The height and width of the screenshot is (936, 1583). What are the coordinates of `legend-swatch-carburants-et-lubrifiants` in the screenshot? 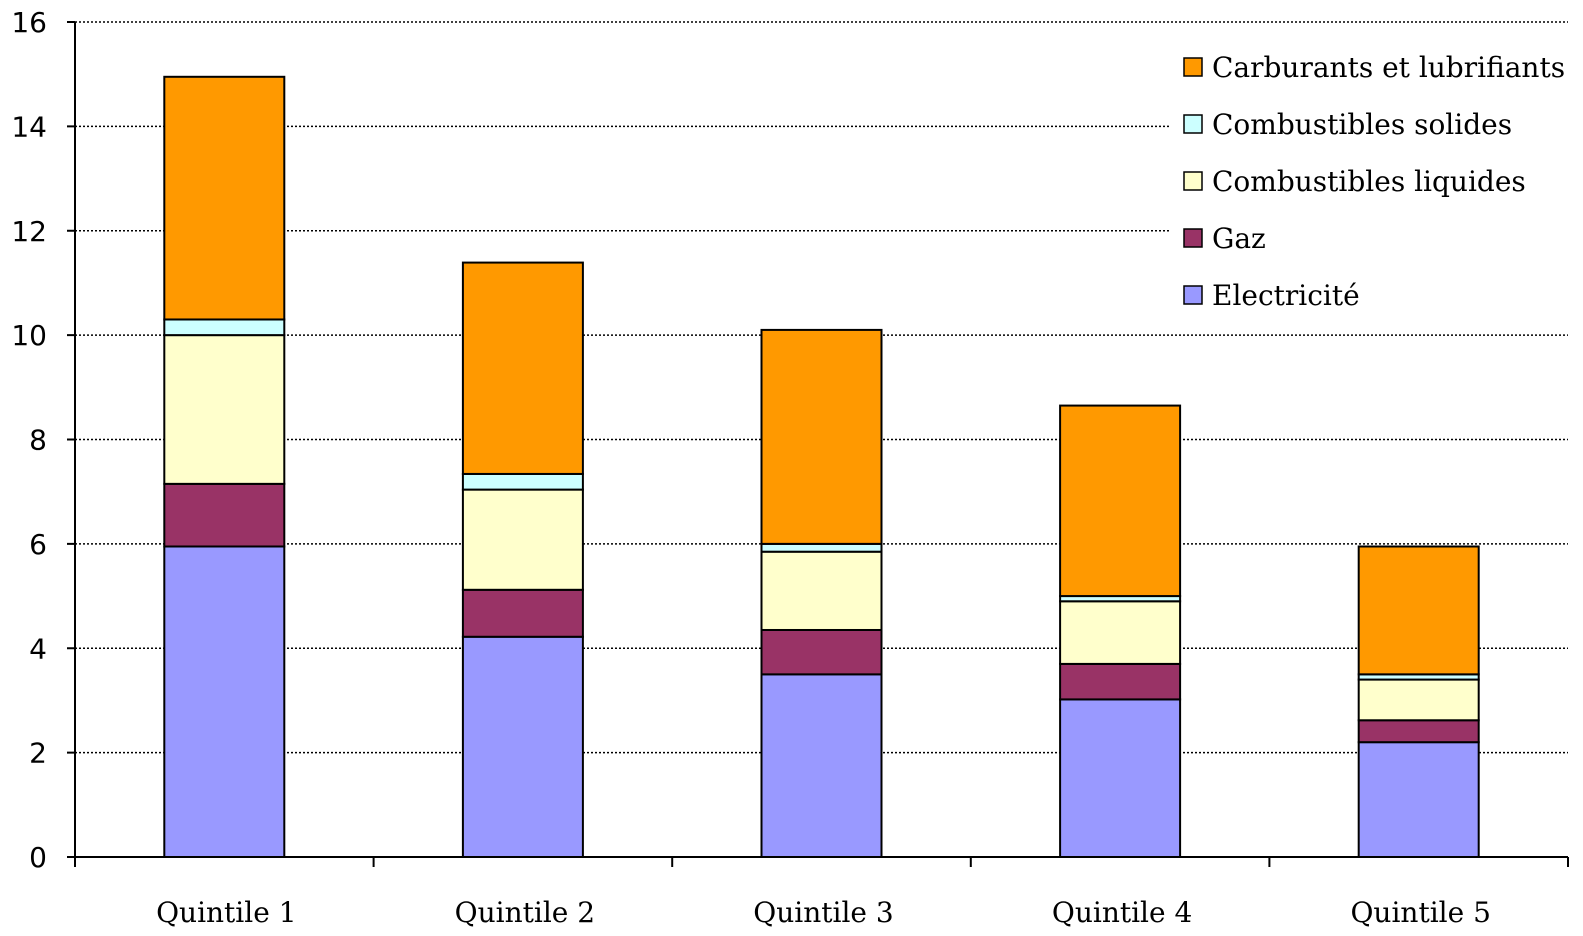 It's located at (1193, 67).